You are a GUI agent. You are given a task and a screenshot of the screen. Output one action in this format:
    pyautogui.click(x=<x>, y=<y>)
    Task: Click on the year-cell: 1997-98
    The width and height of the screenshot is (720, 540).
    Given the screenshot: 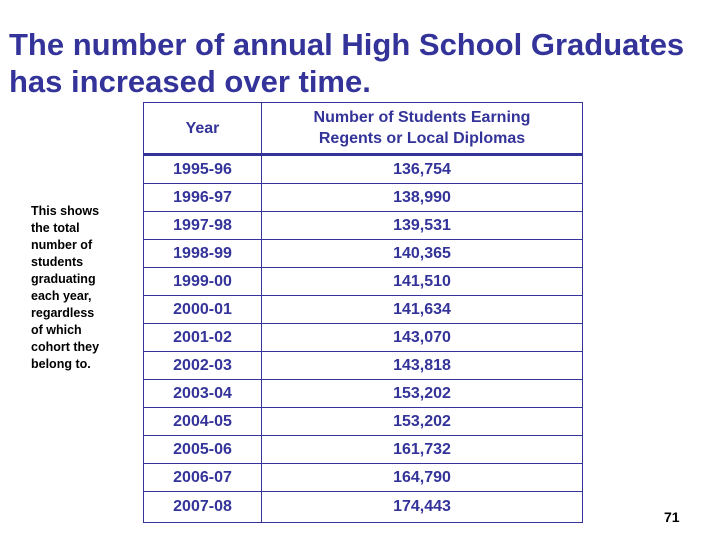 What is the action you would take?
    pyautogui.click(x=202, y=225)
    